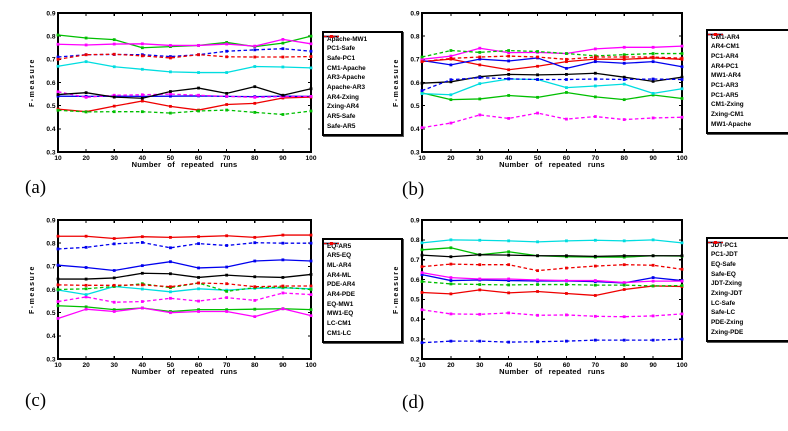 The height and width of the screenshot is (431, 788). I want to click on legend-entry-label: LC-CM1, so click(339, 324).